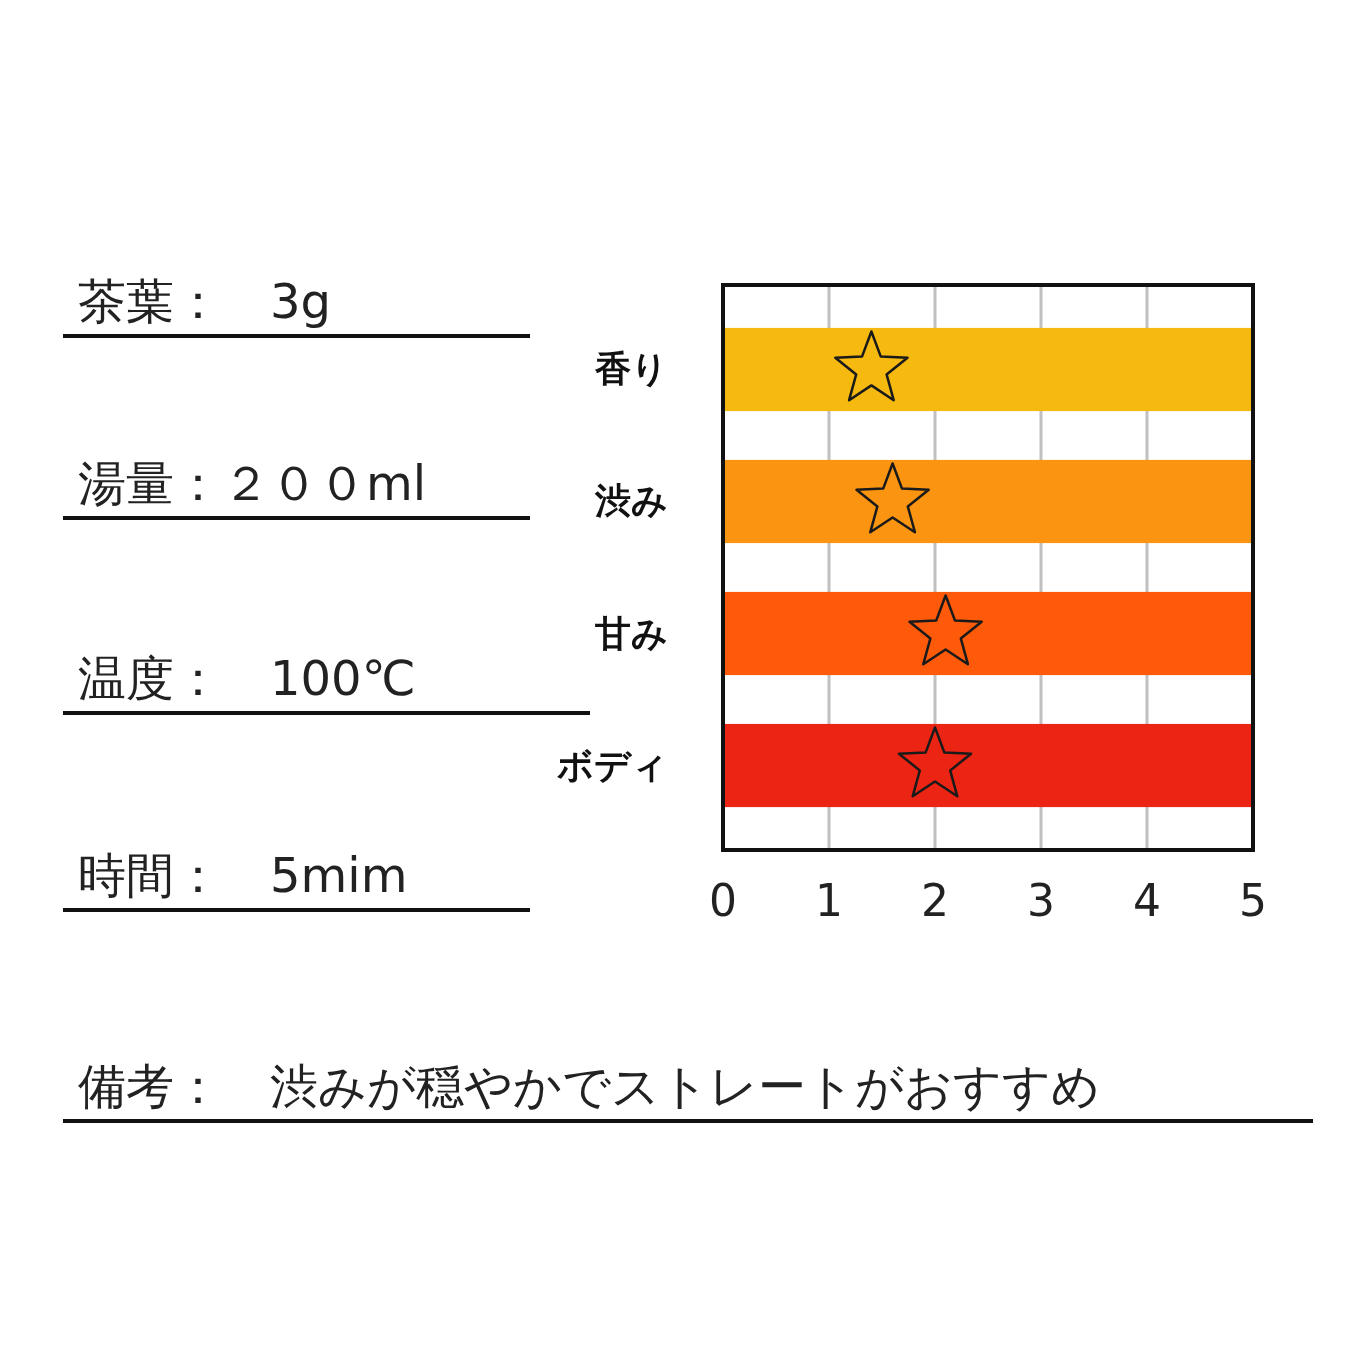 This screenshot has height=1370, width=1370. I want to click on text: 茶葉： 3g, so click(205, 301).